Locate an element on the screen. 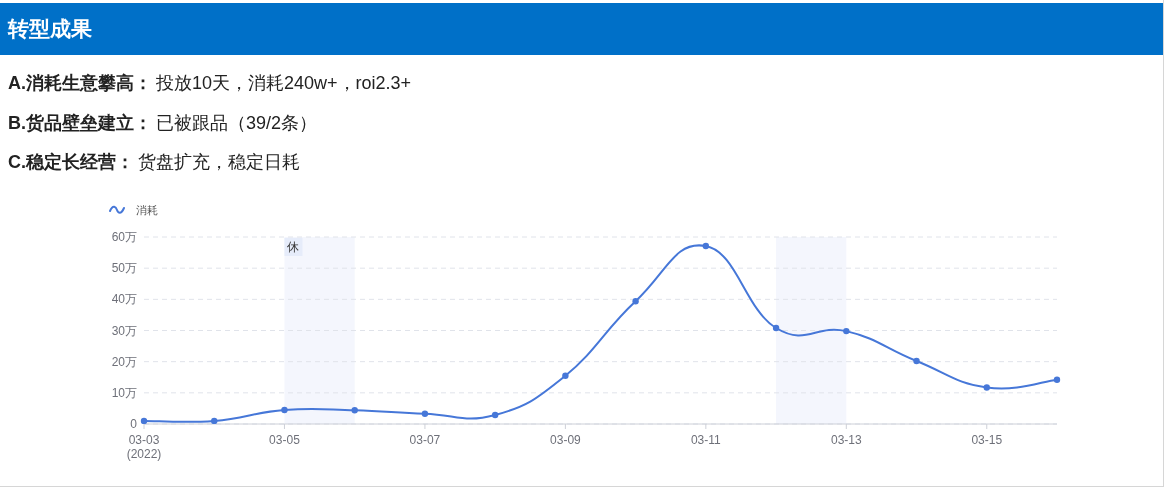  text: 投放10天，消耗240w+，roi2.3+ is located at coordinates (284, 83).